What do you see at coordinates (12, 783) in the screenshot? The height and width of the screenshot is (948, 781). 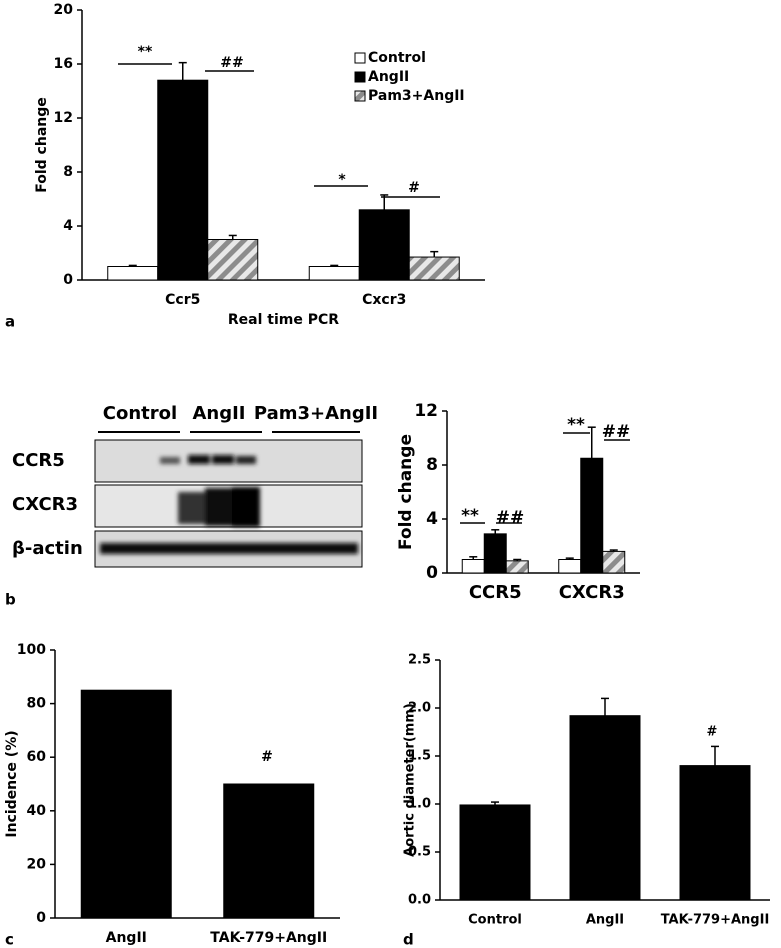 I see `y-axis-label: Incidence (%)` at bounding box center [12, 783].